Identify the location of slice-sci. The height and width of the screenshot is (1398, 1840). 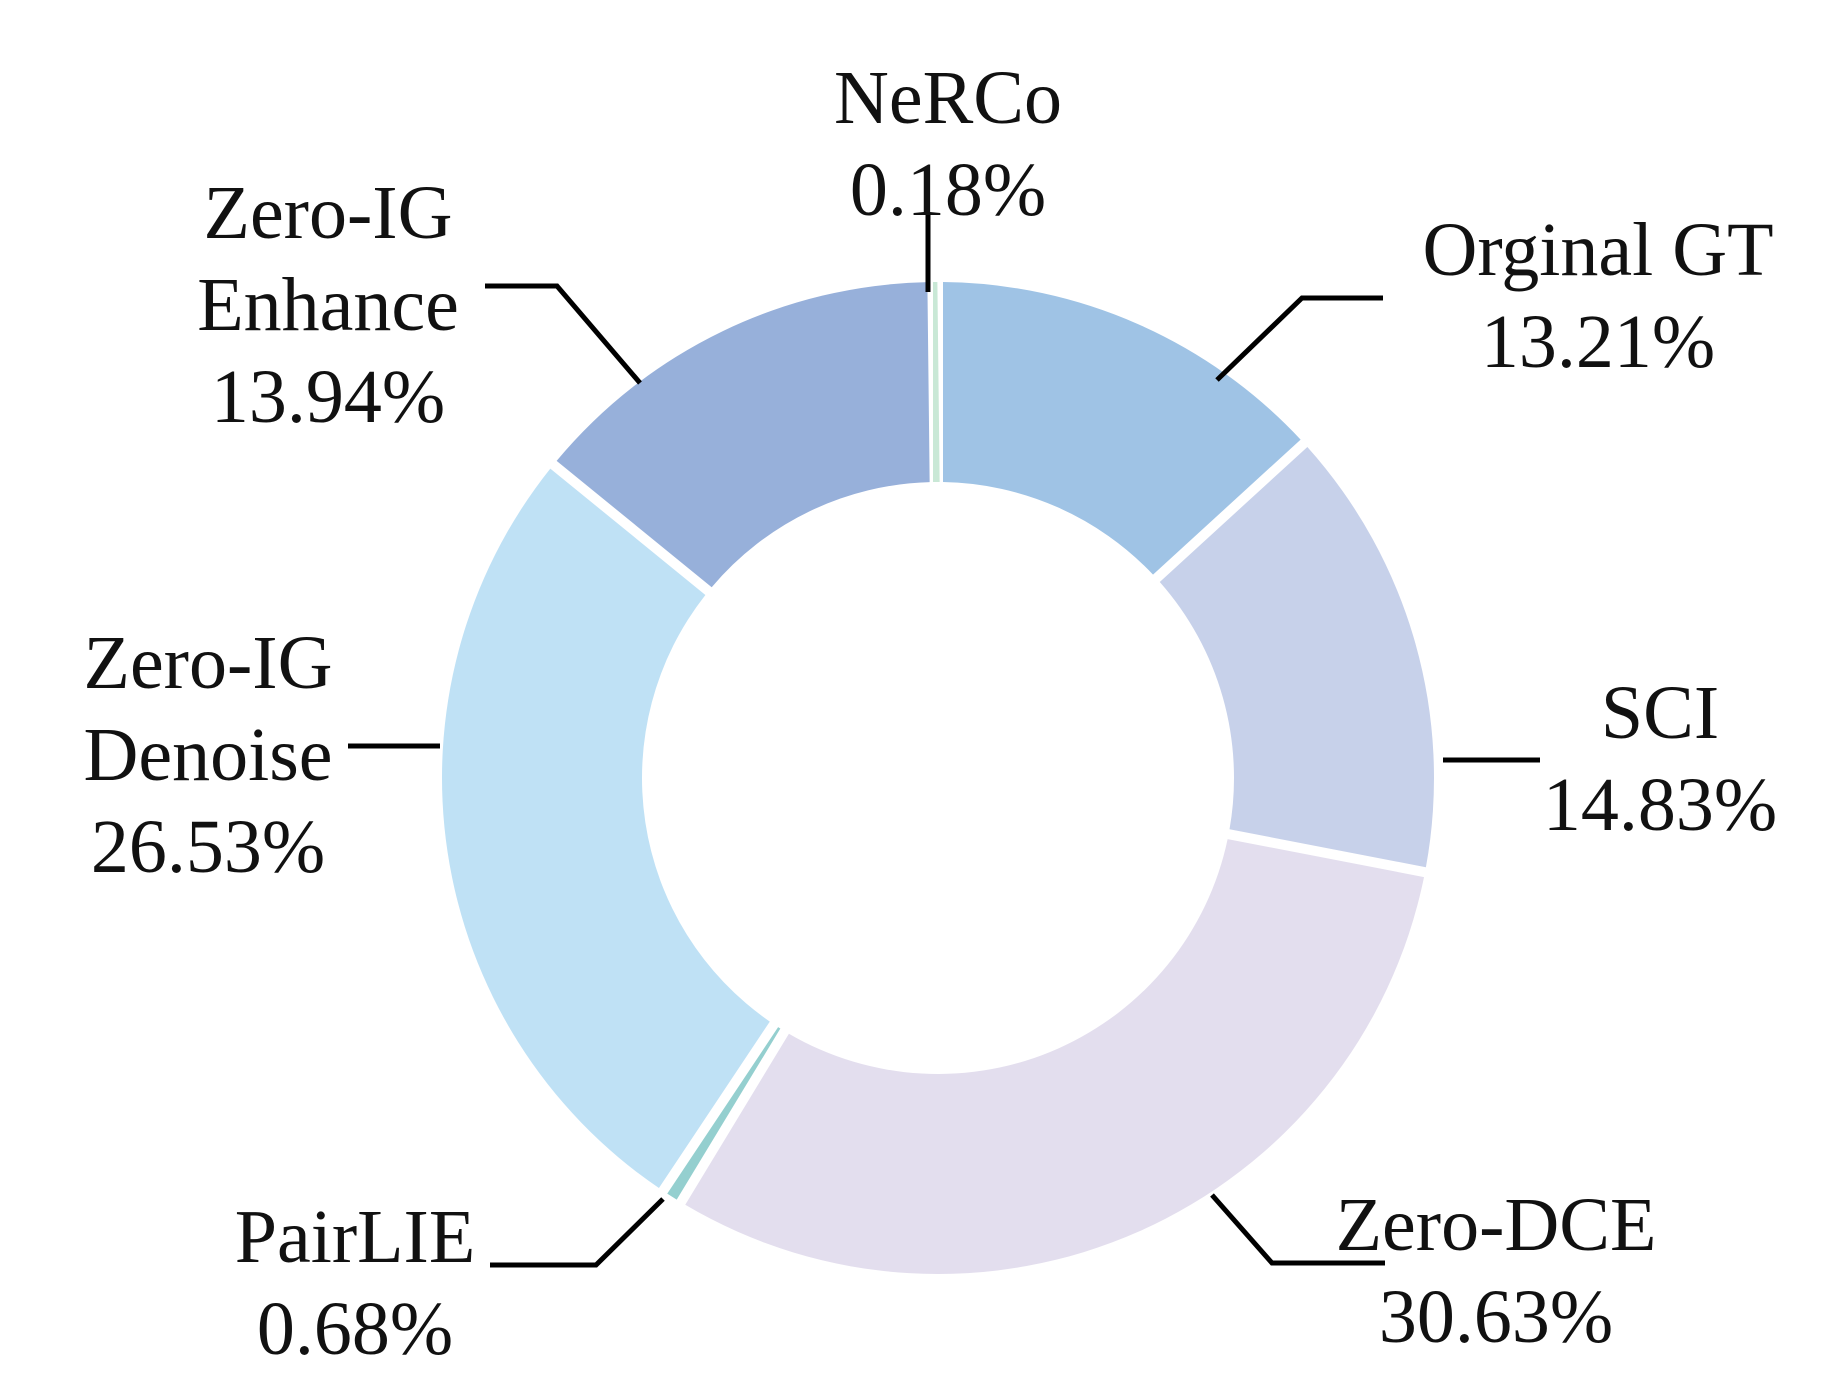
(1296, 657).